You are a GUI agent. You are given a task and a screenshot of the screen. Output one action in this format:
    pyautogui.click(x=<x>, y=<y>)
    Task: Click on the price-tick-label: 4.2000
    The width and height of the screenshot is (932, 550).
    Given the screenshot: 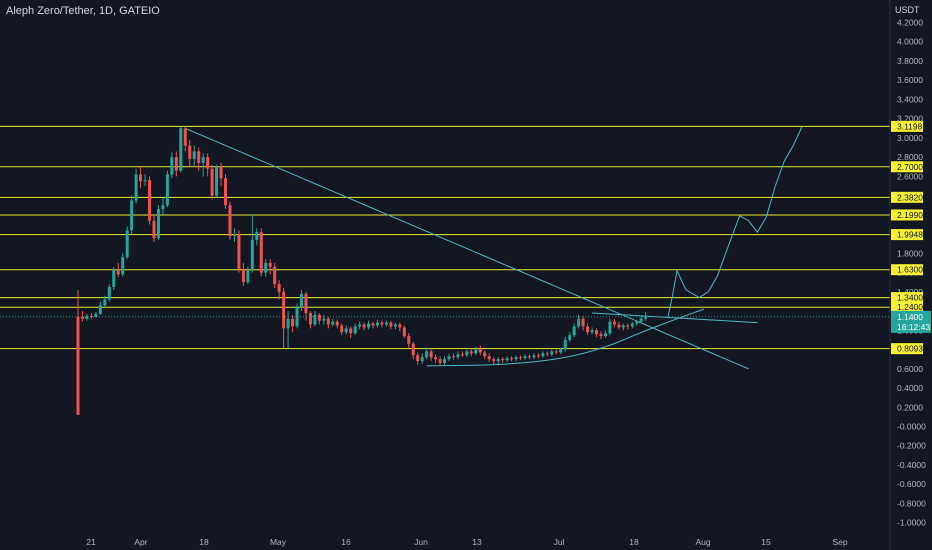 What is the action you would take?
    pyautogui.click(x=910, y=22)
    